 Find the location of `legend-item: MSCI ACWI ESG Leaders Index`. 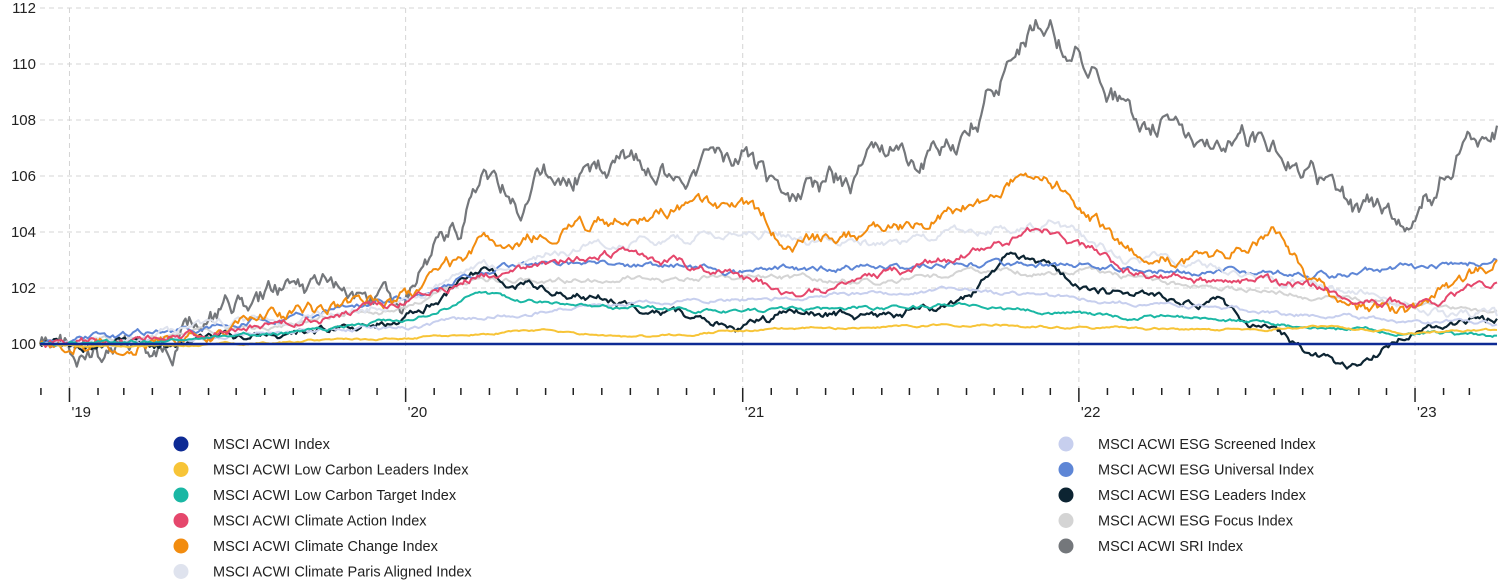

legend-item: MSCI ACWI ESG Leaders Index is located at coordinates (1182, 495).